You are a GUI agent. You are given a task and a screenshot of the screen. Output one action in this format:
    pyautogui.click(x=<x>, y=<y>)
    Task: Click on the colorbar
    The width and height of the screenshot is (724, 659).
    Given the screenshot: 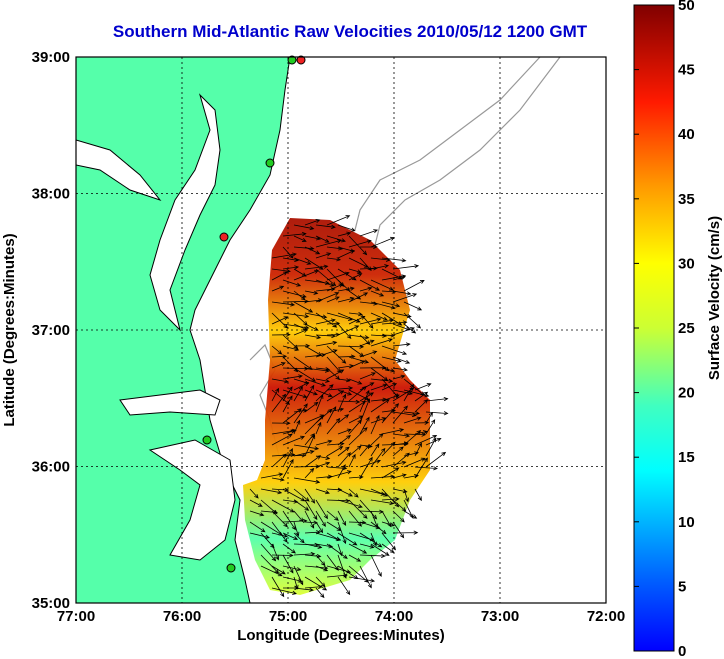 What is the action you would take?
    pyautogui.click(x=654, y=328)
    